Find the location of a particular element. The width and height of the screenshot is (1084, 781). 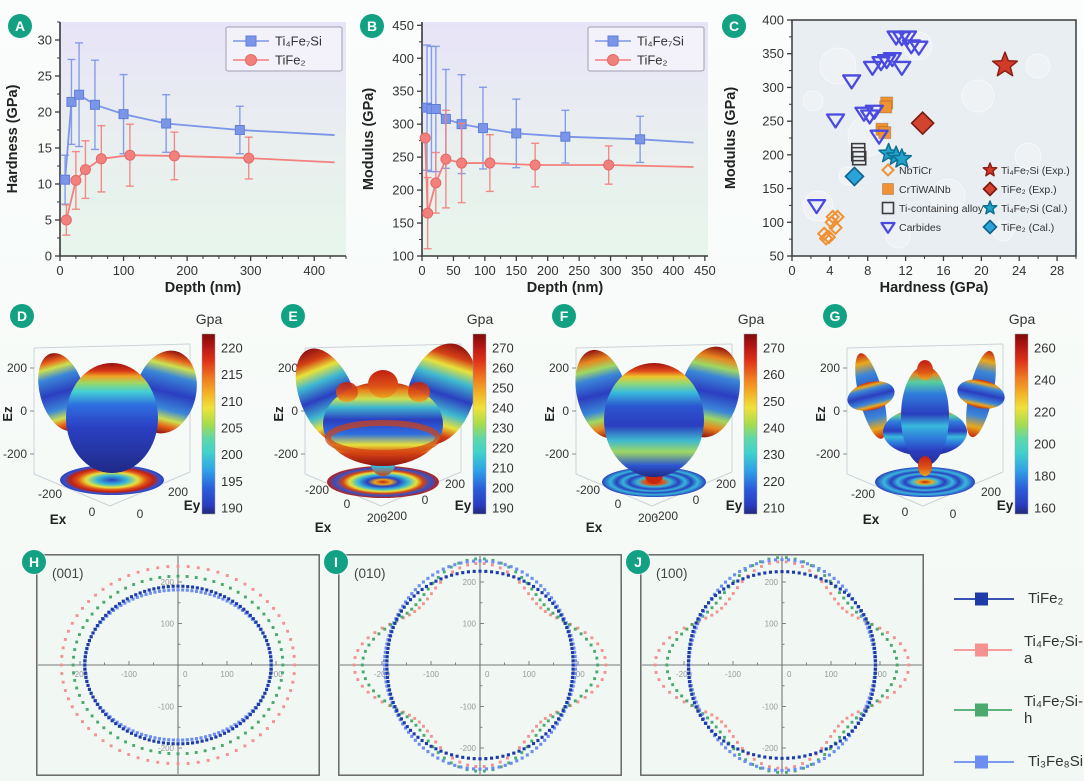

svg-text: Ex is located at coordinates (58, 519).